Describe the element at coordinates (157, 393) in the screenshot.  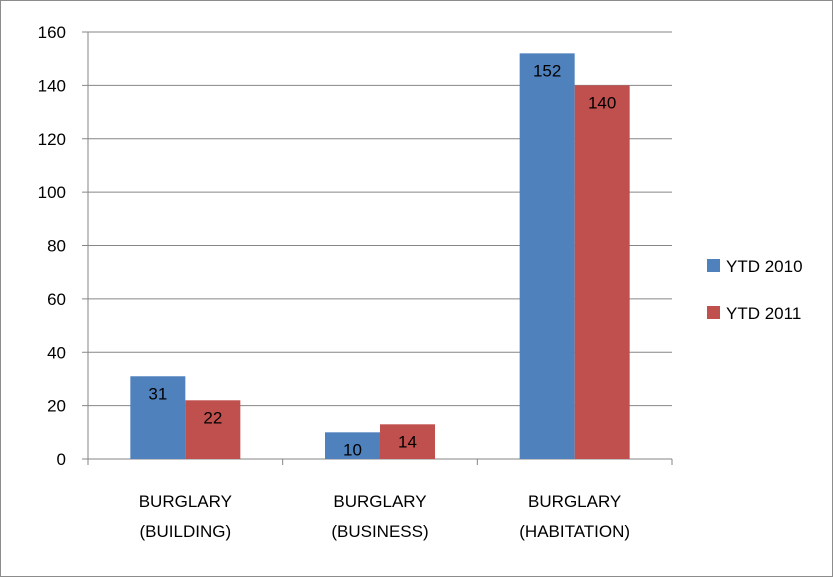
I see `data-label: 31` at that location.